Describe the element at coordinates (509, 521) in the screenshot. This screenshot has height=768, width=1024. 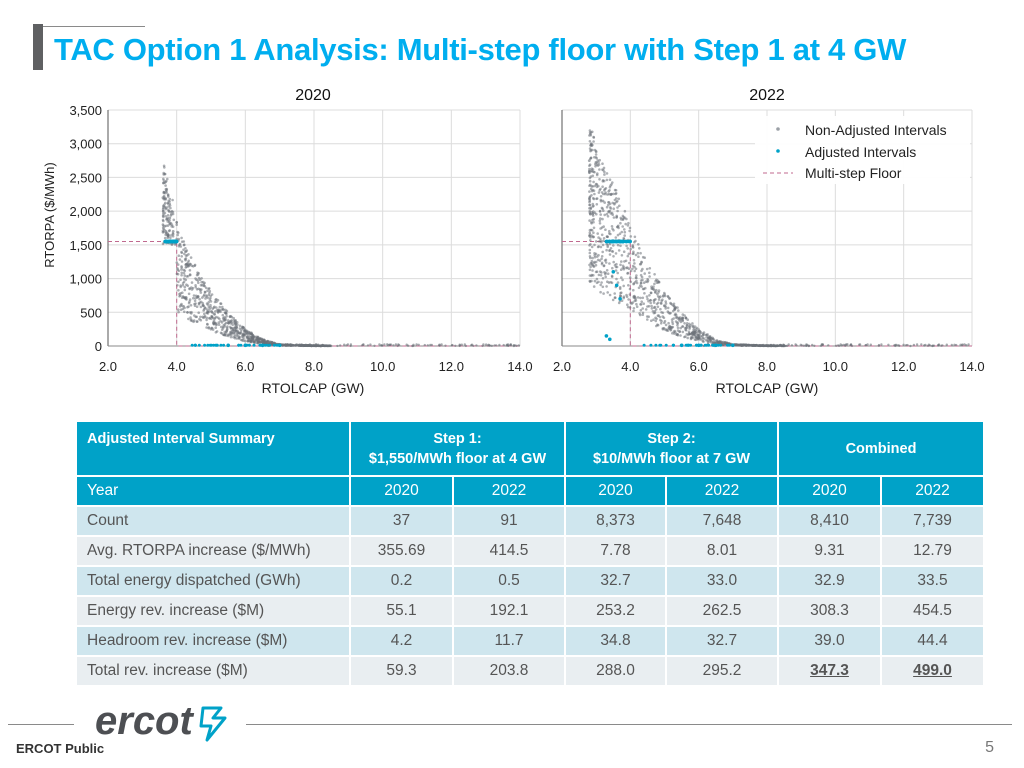
I see `table-cell: 91` at that location.